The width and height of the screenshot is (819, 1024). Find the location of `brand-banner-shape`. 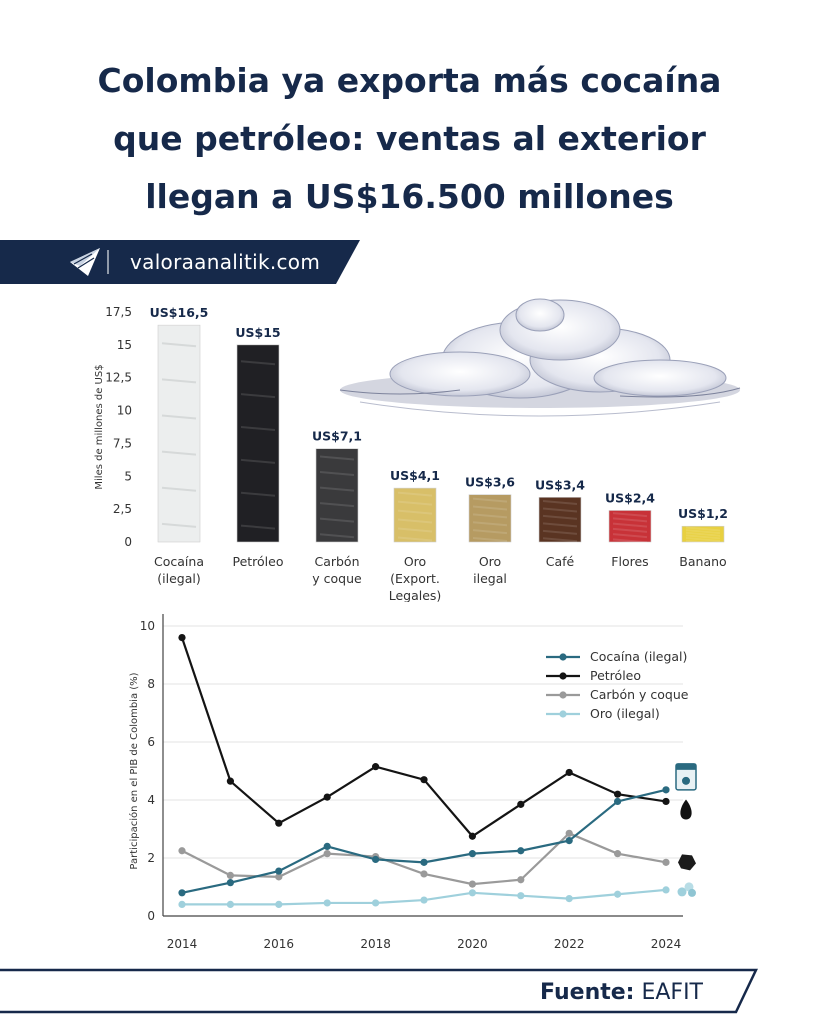

brand-banner-shape is located at coordinates (180, 262).